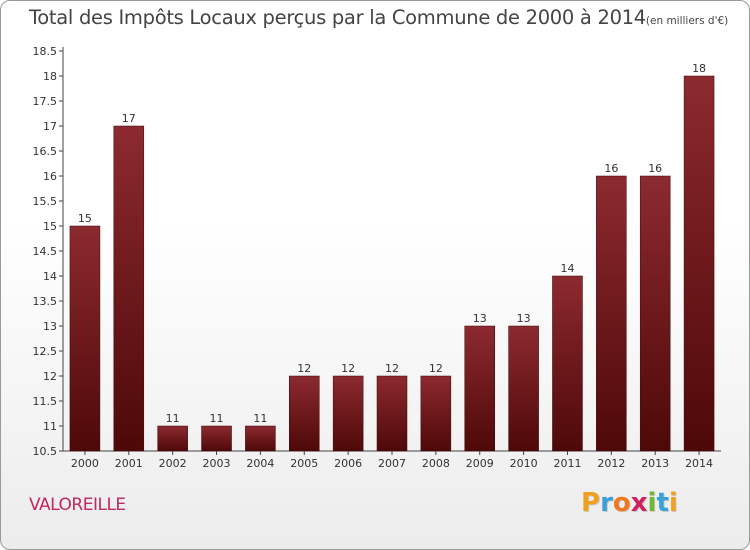 The height and width of the screenshot is (550, 750). I want to click on data-label: 17, so click(129, 118).